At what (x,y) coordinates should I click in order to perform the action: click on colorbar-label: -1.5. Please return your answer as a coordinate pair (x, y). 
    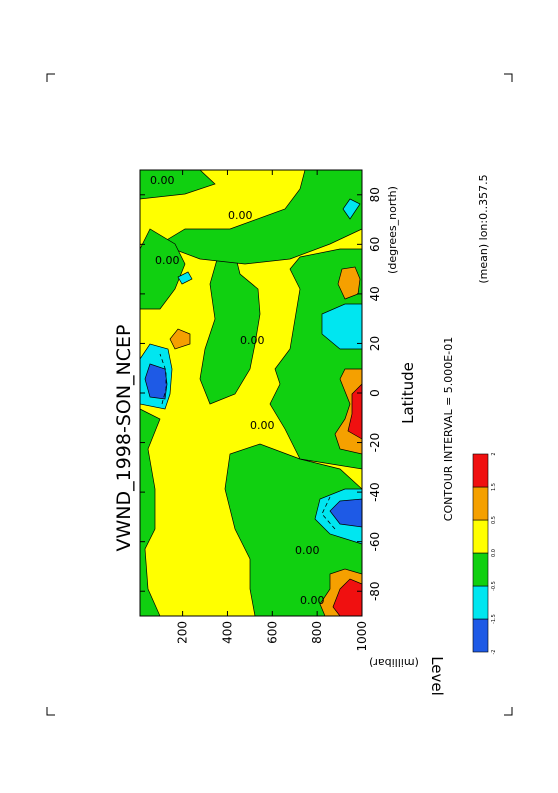
    Looking at the image, I should click on (494, 619).